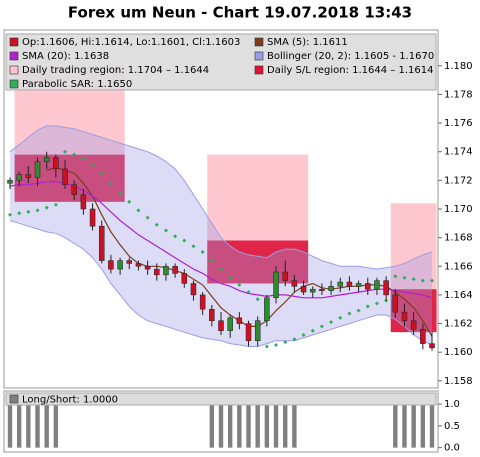 The image size is (480, 457). I want to click on y-tick-label: 1.160, so click(458, 352).